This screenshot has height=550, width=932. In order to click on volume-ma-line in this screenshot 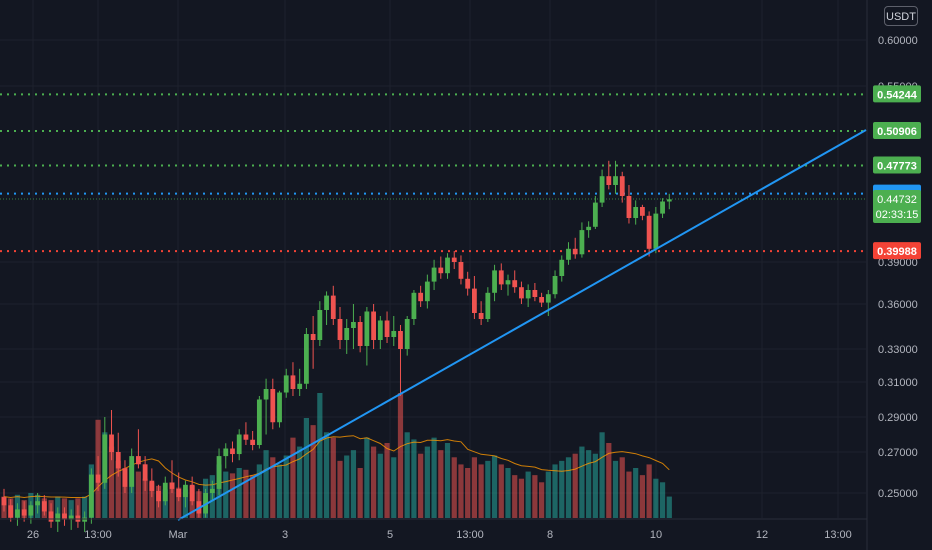, I will do `click(336, 467)`.